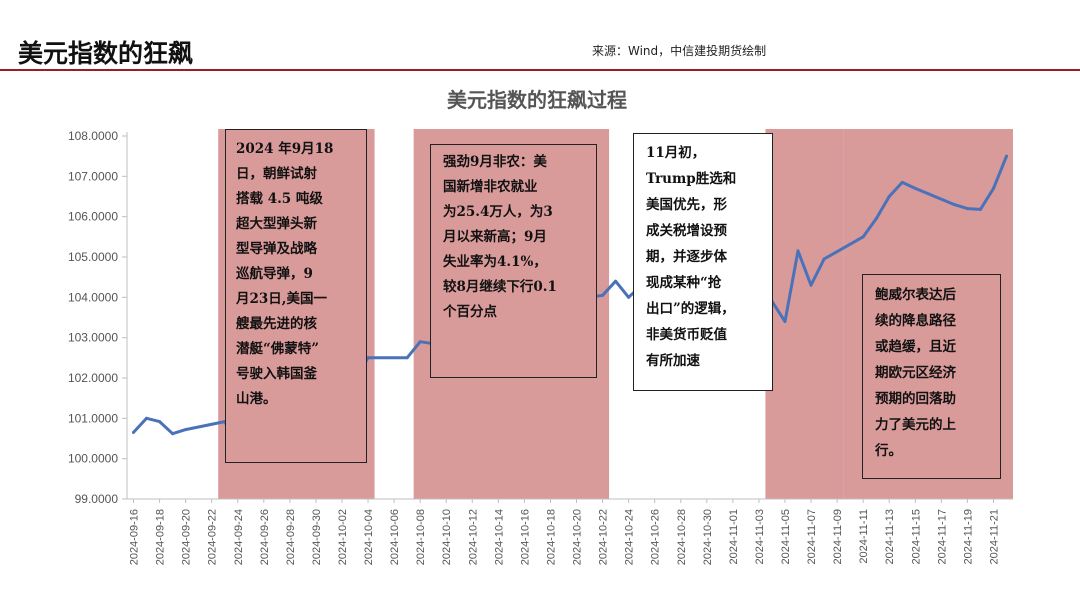  What do you see at coordinates (994, 536) in the screenshot?
I see `x-tick-label: 2024-11-21` at bounding box center [994, 536].